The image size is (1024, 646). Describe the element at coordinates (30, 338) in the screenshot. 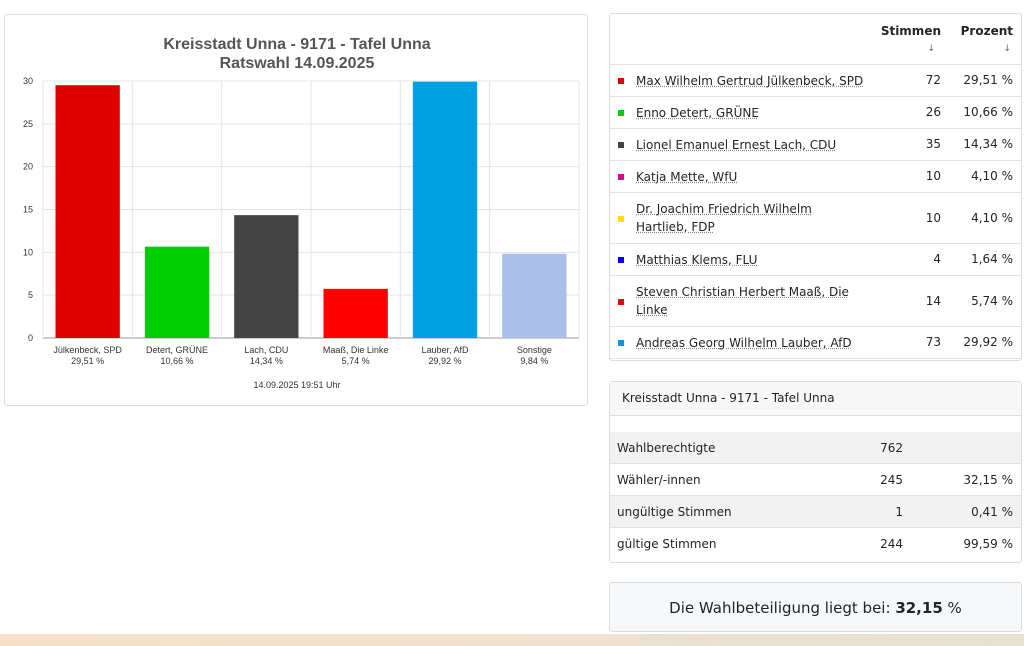

I see `y-tick-label: 0` at that location.